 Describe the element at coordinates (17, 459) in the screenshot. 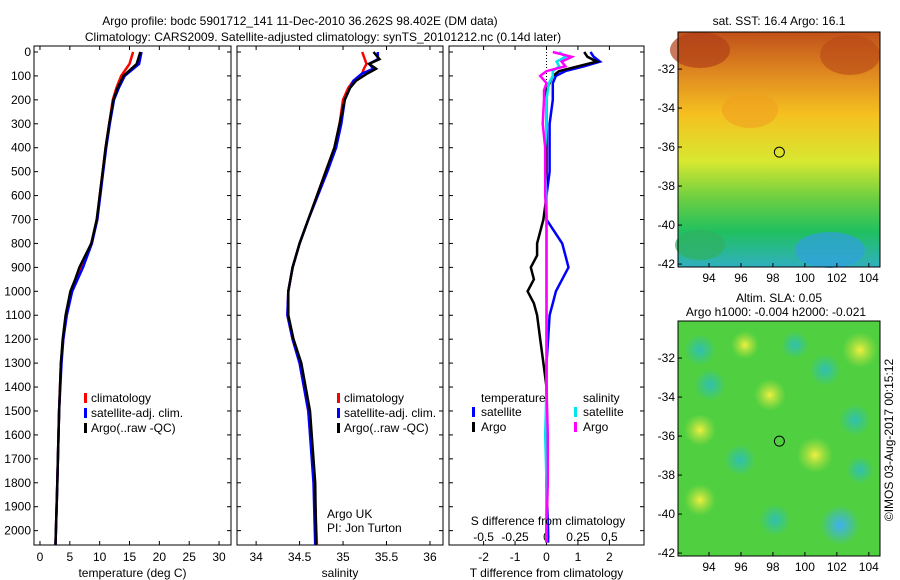

I see `y-tick-label: 1700` at that location.